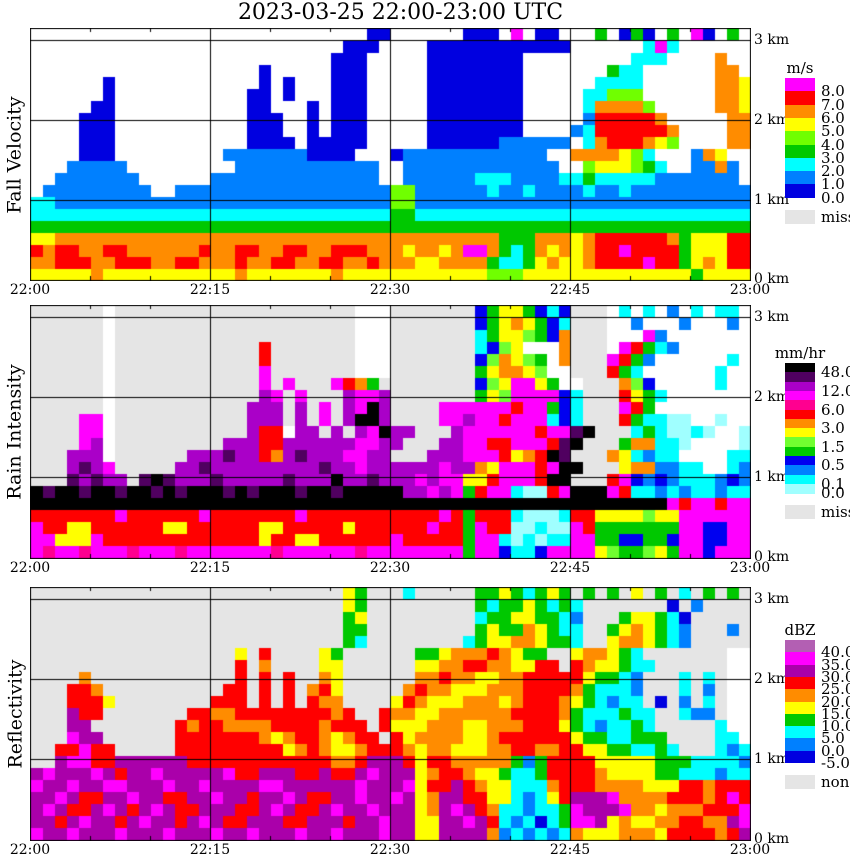 This screenshot has width=850, height=868. Describe the element at coordinates (400, 12) in the screenshot. I see `chart-title: 2023-03-25 22:00-23:00 UTC` at that location.